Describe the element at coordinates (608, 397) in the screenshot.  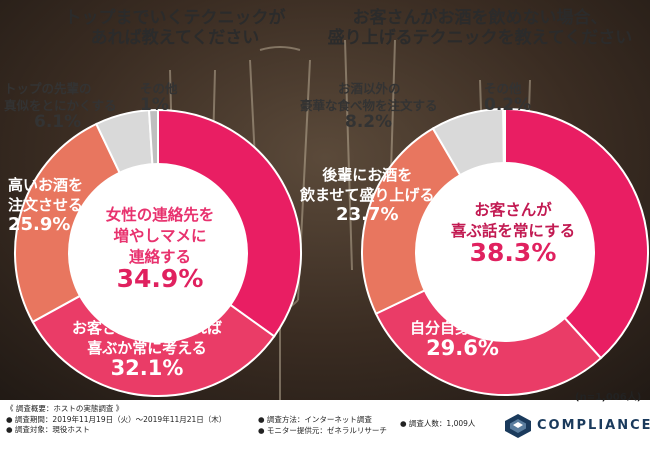
I see `sample-size-note: (n=1,006人)` at that location.